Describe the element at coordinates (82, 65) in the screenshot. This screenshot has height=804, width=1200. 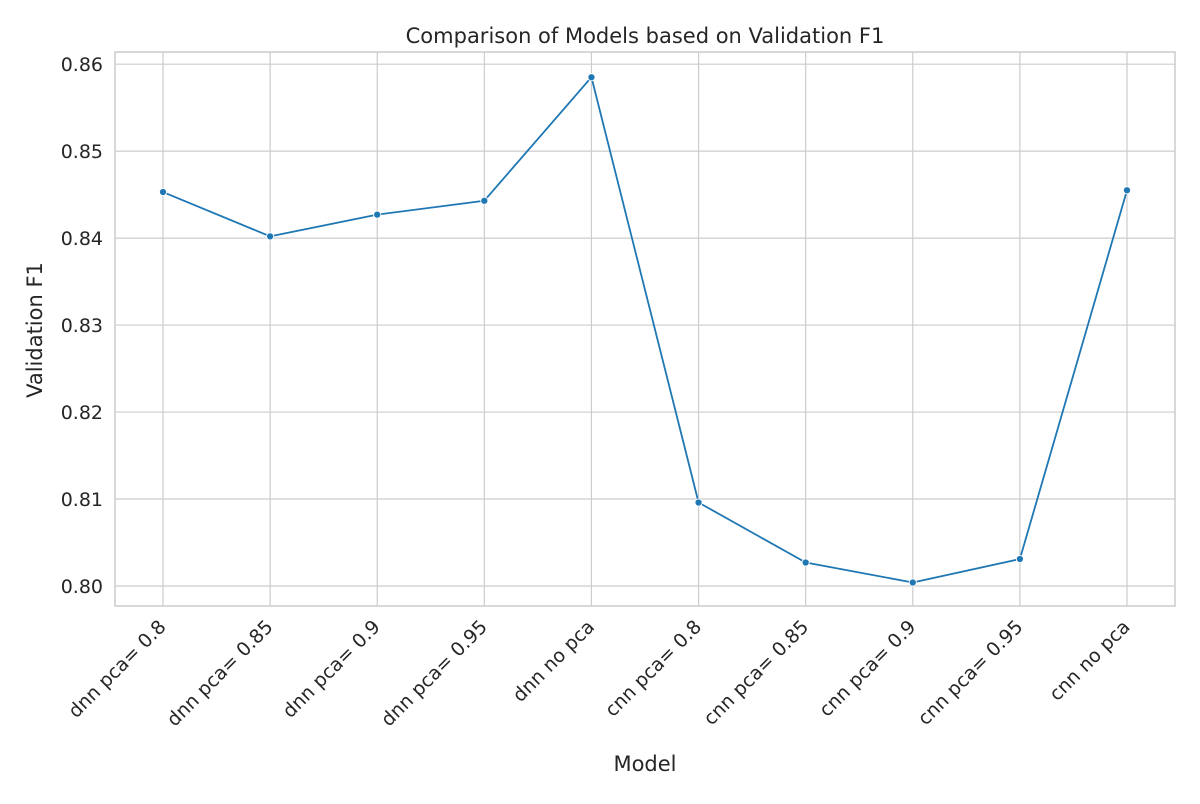
I see `y-tick-label: 0.86` at that location.